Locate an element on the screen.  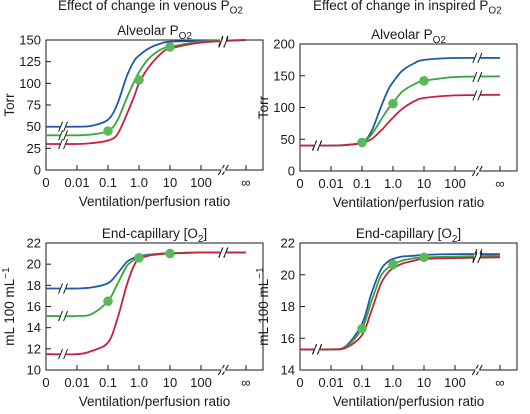
panel-title: End-capillary [O2] is located at coordinates (408, 235).